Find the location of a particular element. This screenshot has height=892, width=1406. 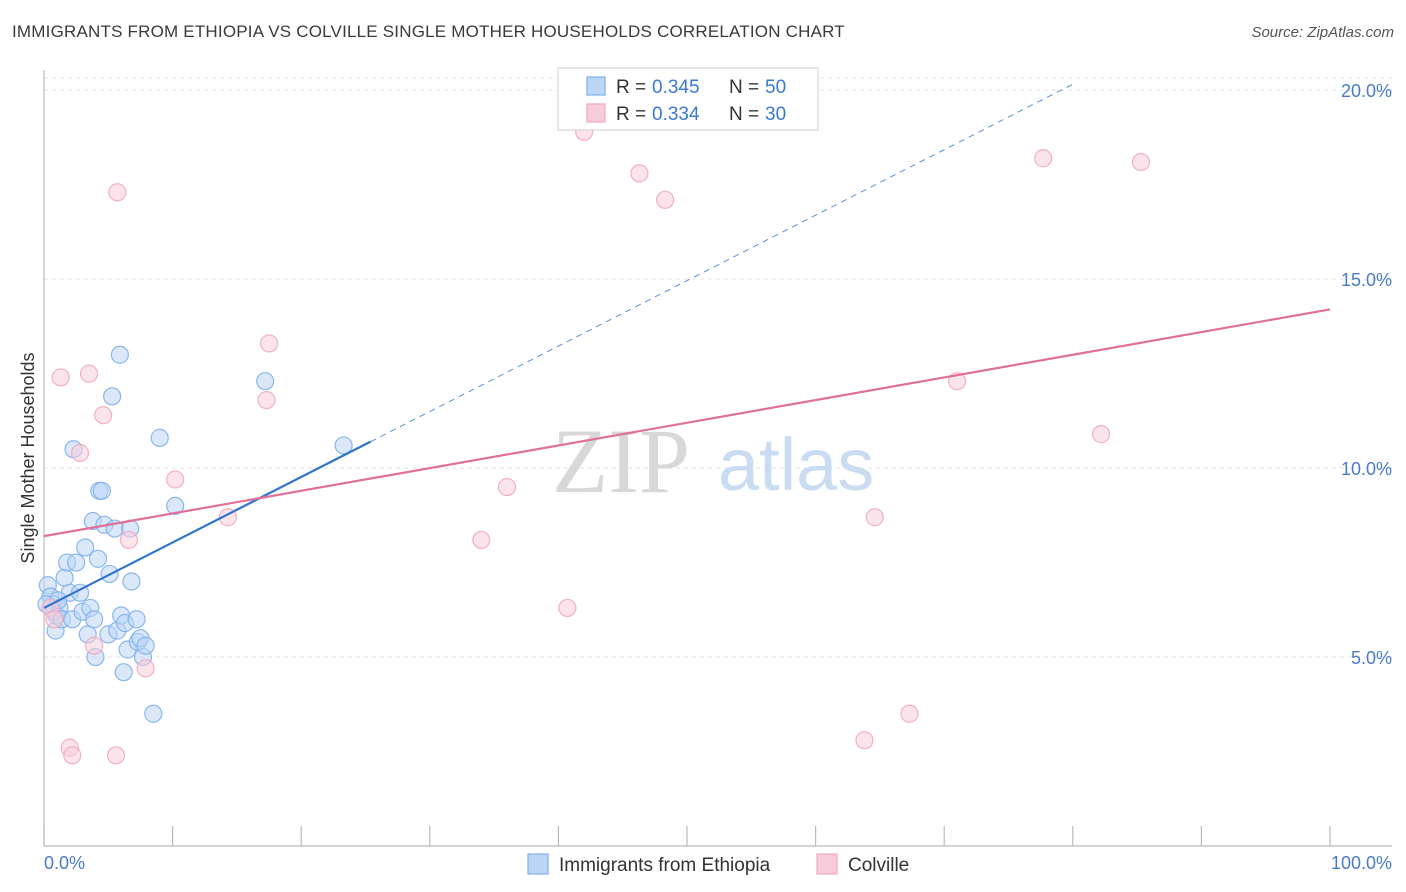

y-tick-label-20: 20.0% is located at coordinates (1366, 91).